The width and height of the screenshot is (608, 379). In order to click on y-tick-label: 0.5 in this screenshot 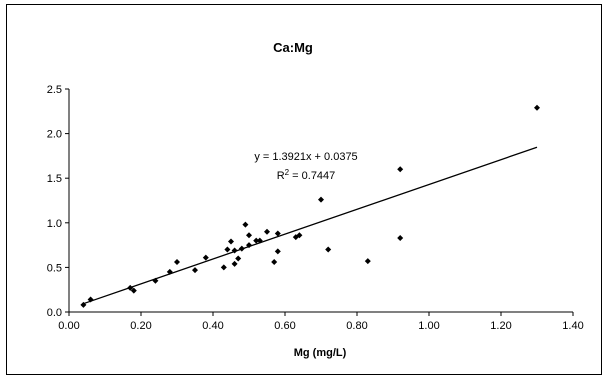, I will do `click(54, 268)`.